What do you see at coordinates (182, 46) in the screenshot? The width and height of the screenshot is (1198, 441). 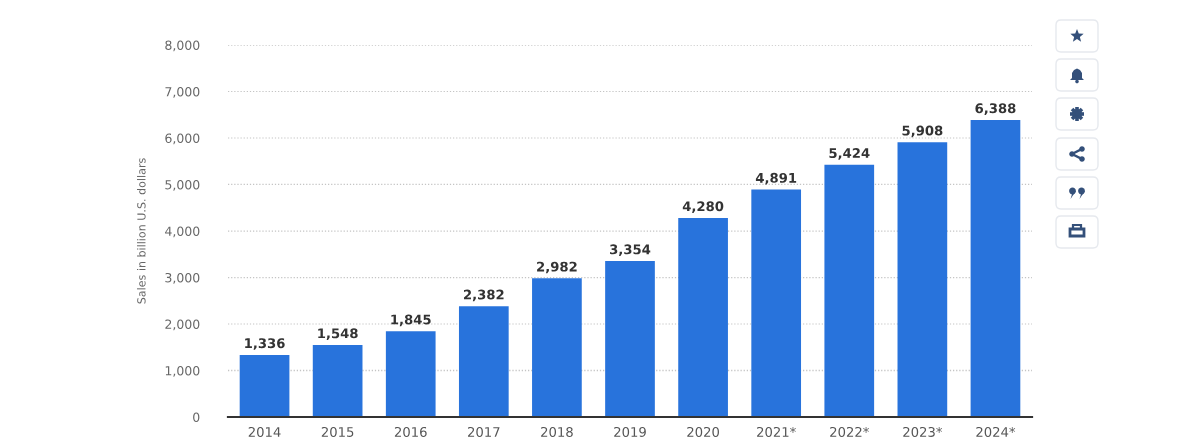 I see `y-tick-label: 8,000` at bounding box center [182, 46].